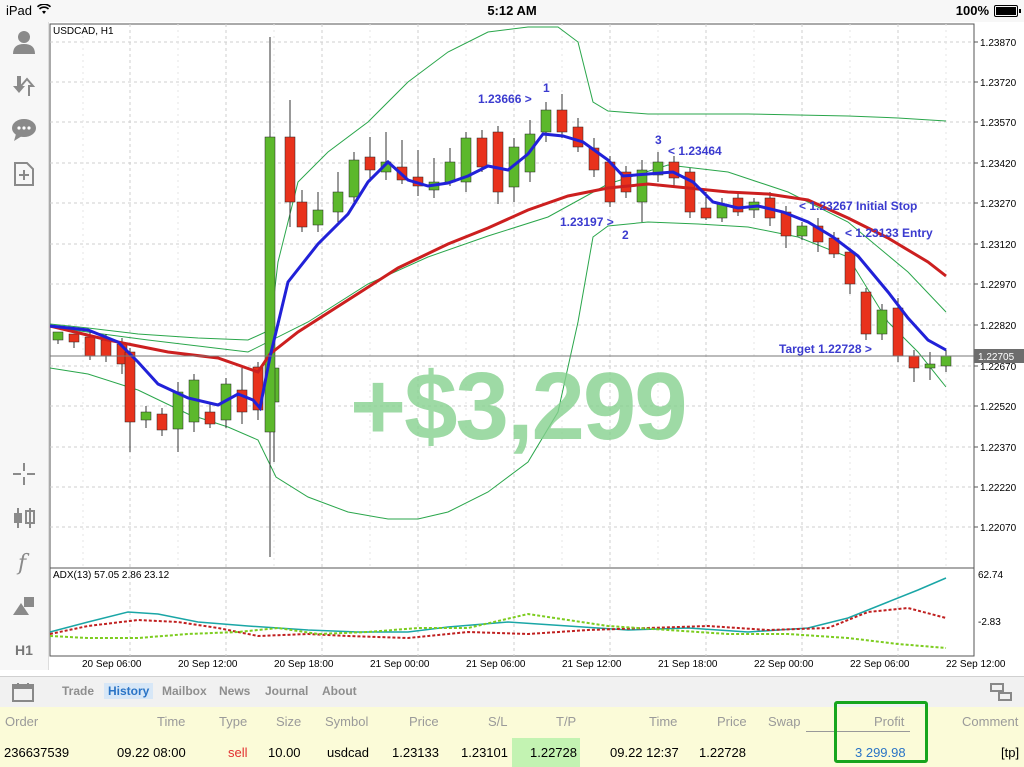  I want to click on cell-type: sell, so click(238, 752).